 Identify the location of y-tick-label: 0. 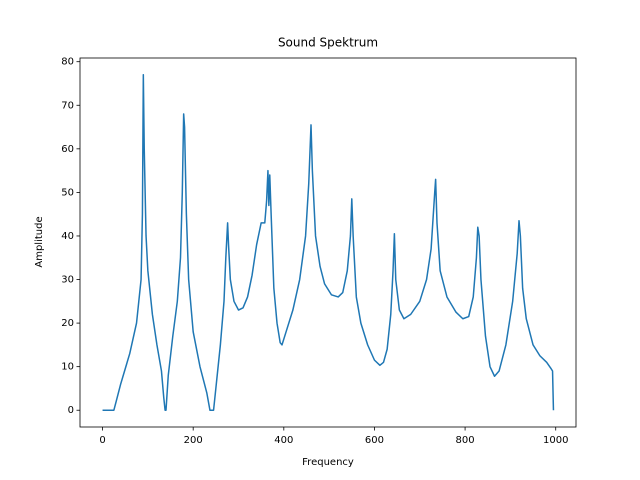
(71, 410).